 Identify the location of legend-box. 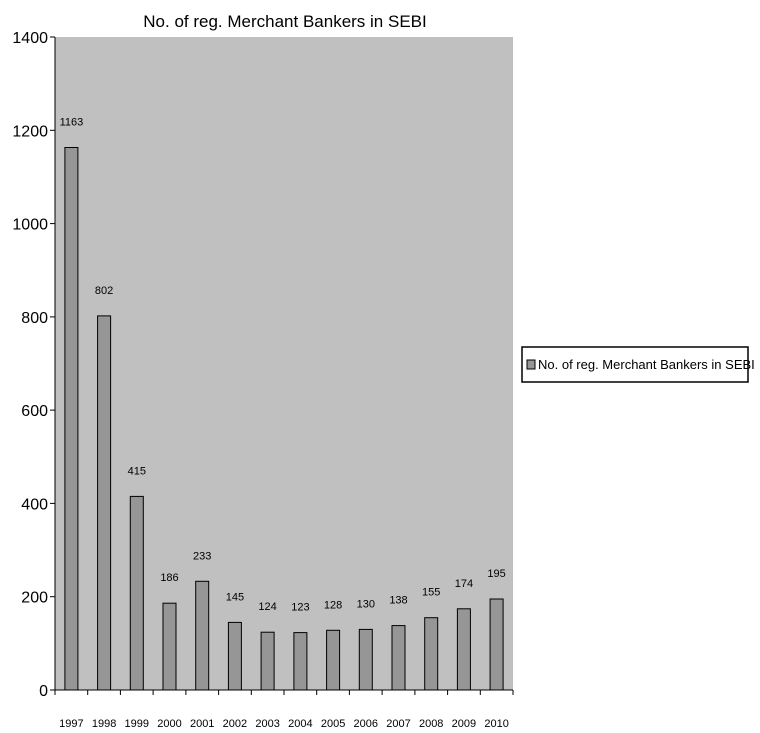
(635, 364).